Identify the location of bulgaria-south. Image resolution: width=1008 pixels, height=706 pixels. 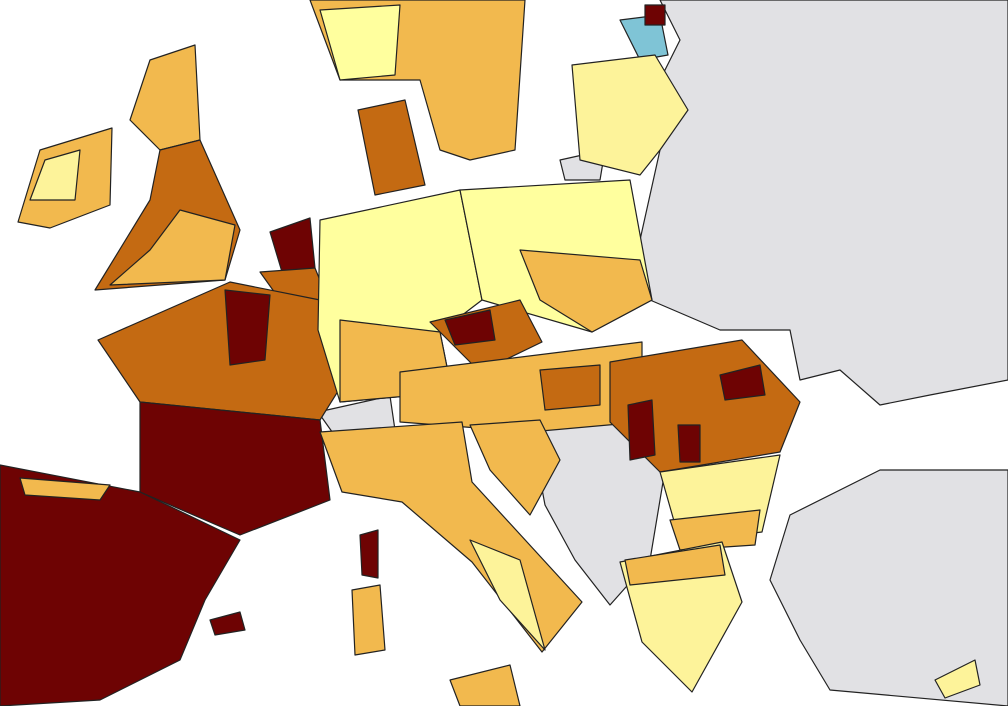
(715, 530).